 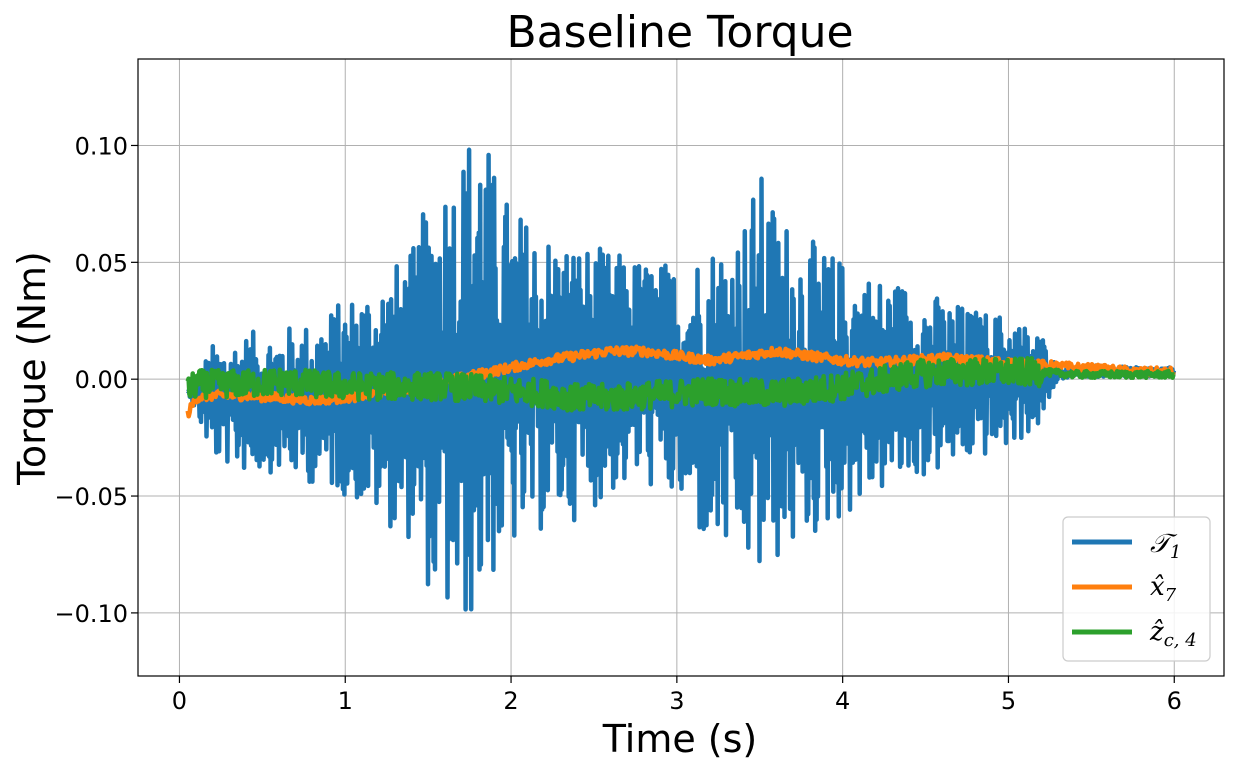 I want to click on y-tick-label: 0.00, so click(x=101, y=380).